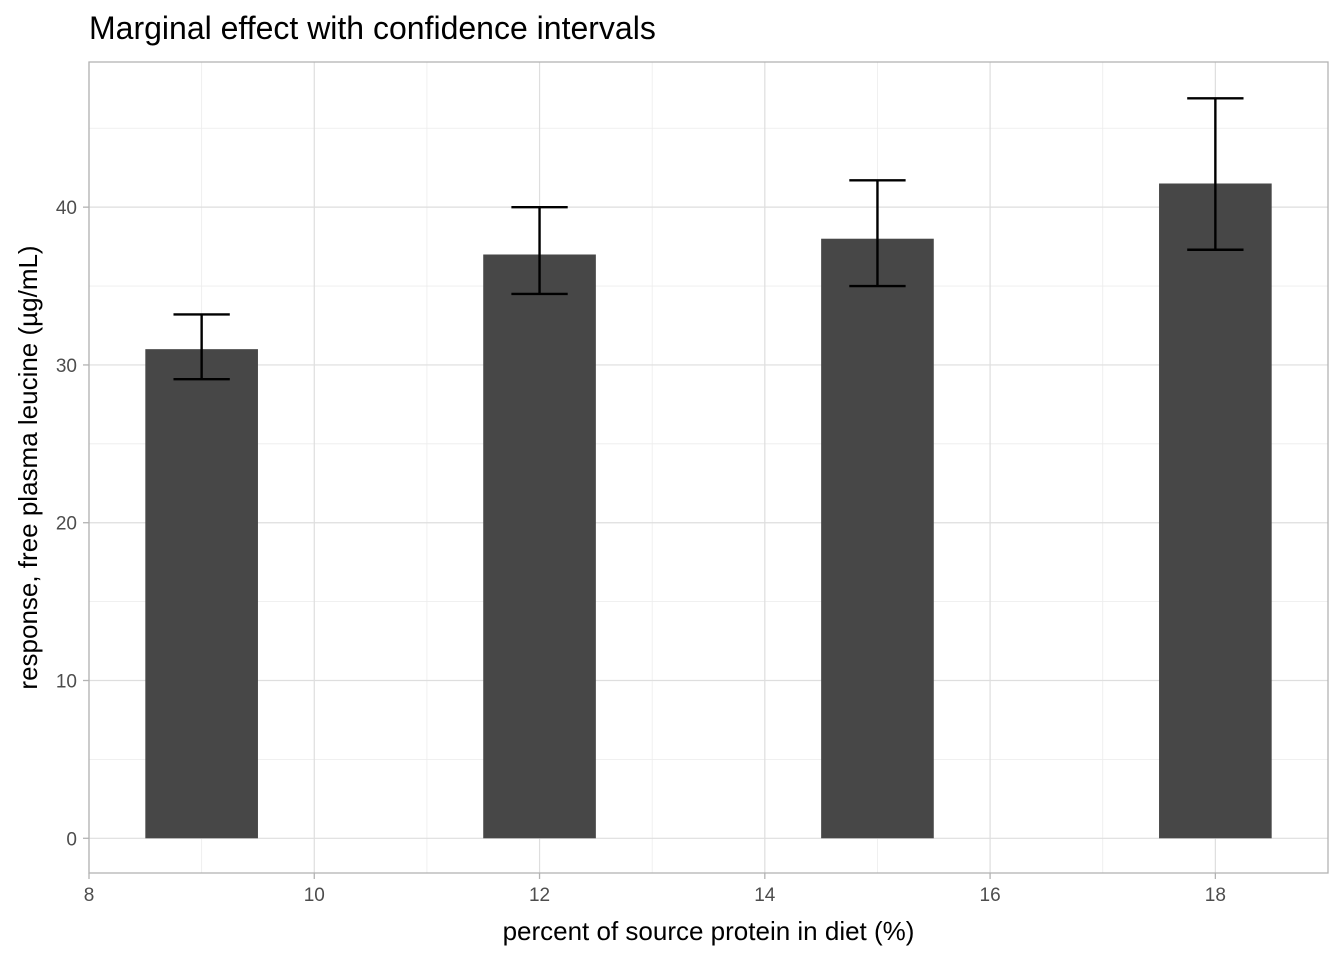  Describe the element at coordinates (655, 889) in the screenshot. I see `x-axis: 8 10 12 14 16 18` at that location.